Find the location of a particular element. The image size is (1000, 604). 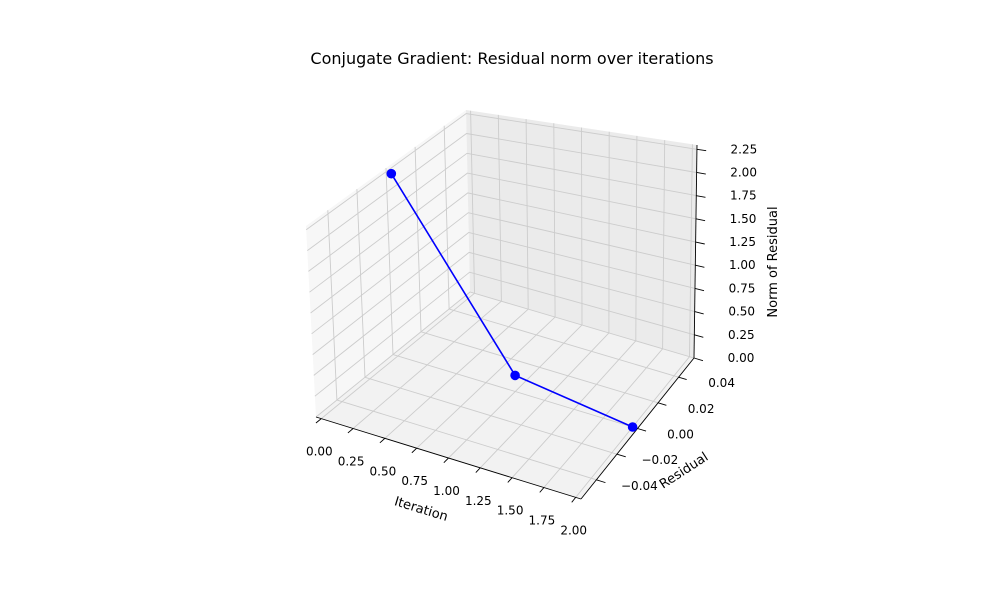

y-tick-label: 0.02 is located at coordinates (701, 409).